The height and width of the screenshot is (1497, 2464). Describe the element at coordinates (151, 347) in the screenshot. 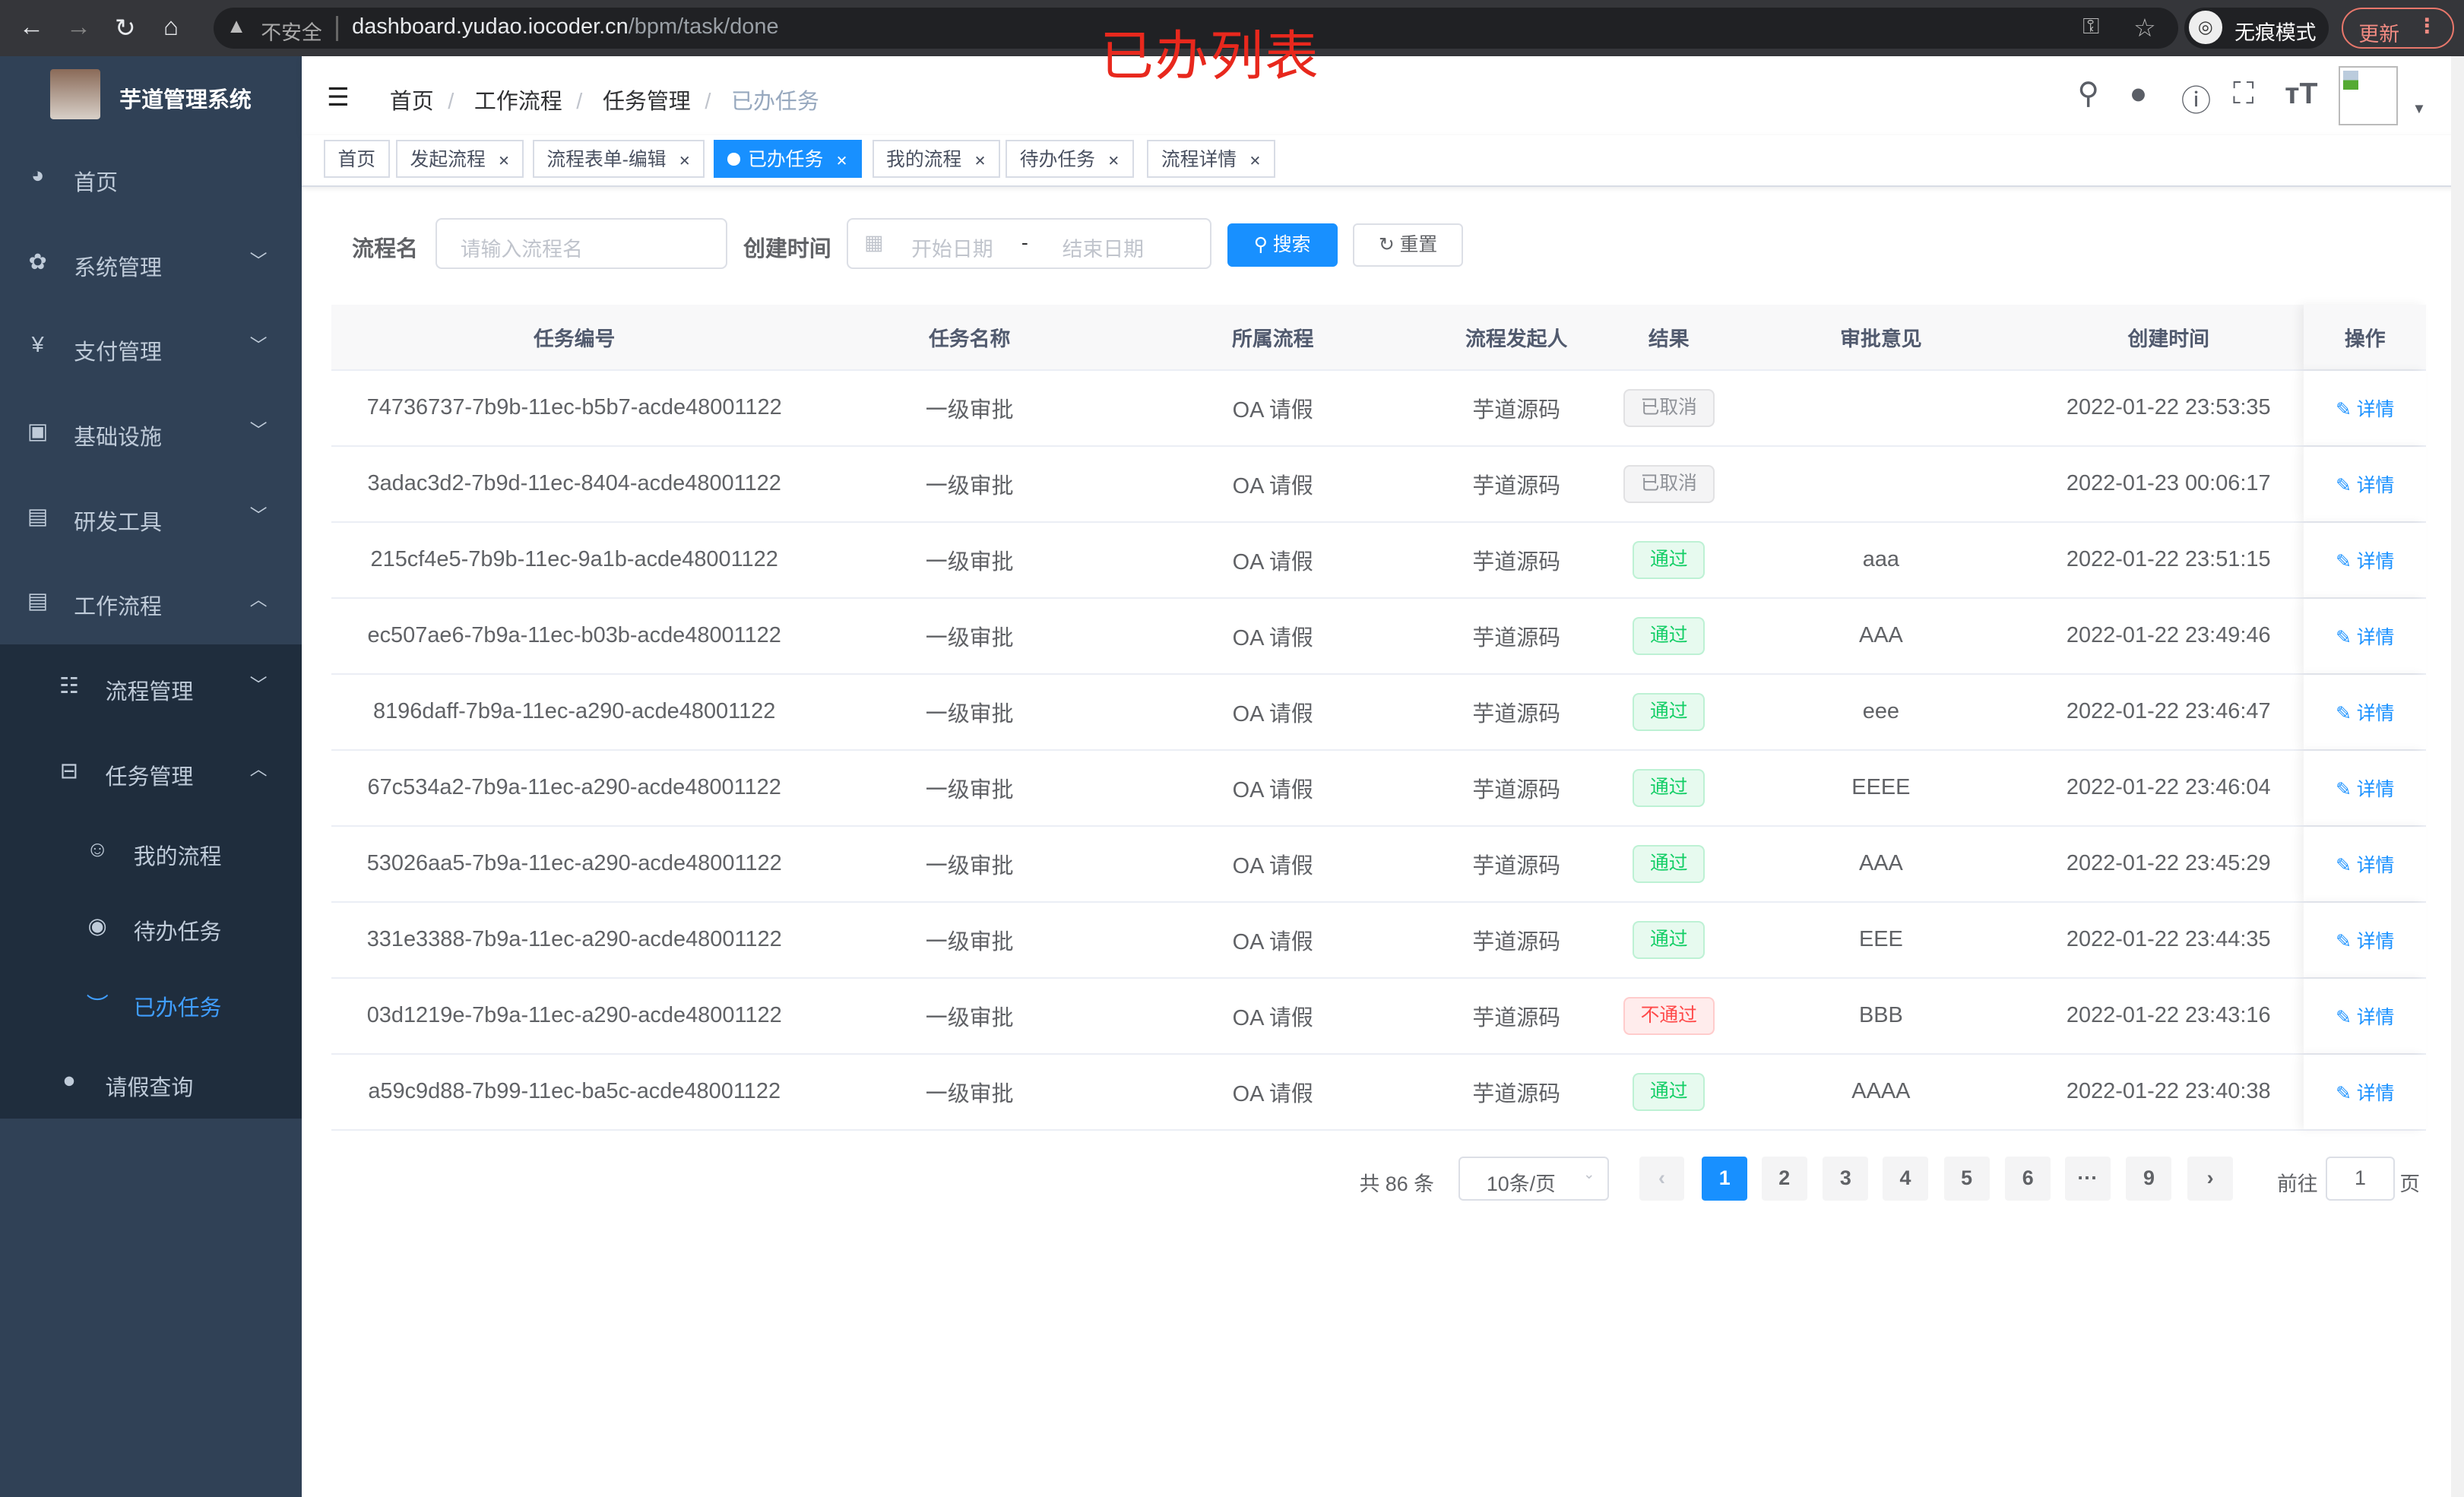

I see `sidebar-item: ¥ 支付管理 ﹀` at that location.